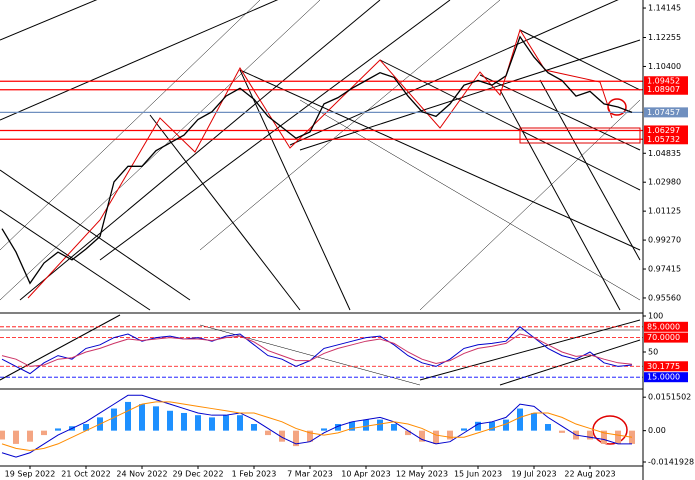  What do you see at coordinates (254, 474) in the screenshot?
I see `x-tick-label: 1 Feb 2023` at bounding box center [254, 474].